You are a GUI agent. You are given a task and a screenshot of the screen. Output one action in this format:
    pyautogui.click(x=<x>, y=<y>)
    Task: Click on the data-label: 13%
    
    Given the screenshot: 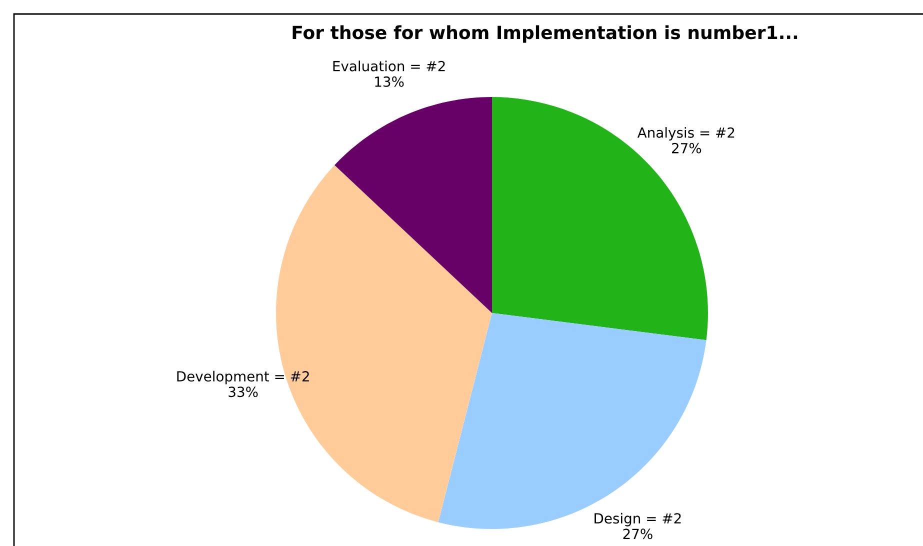 What is the action you would take?
    pyautogui.click(x=389, y=81)
    